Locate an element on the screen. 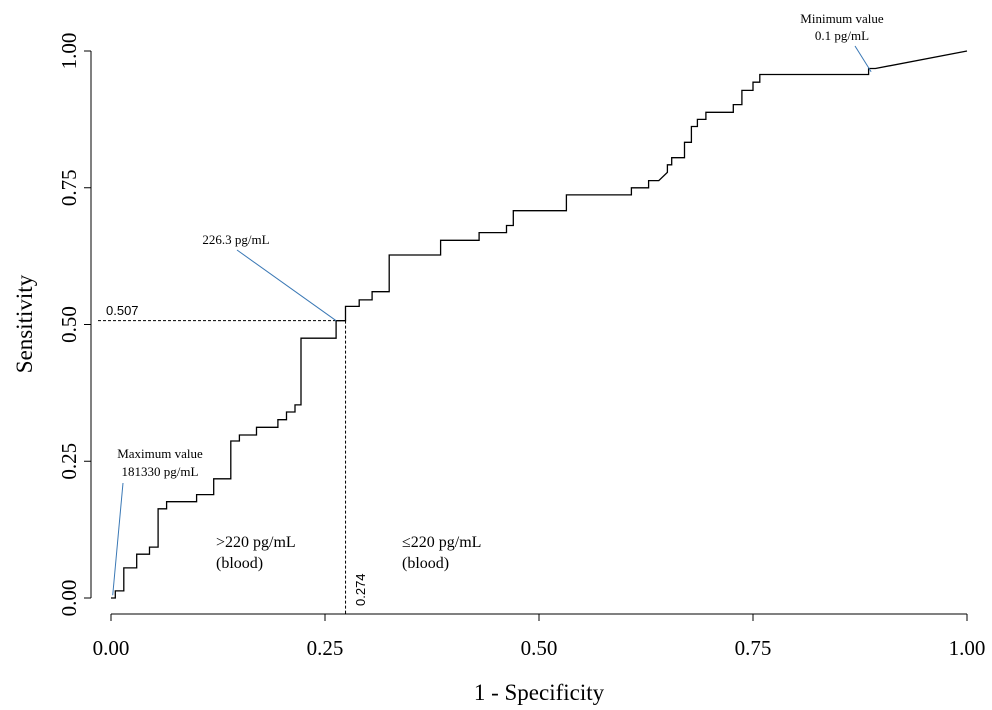 Image resolution: width=992 pixels, height=710 pixels. x-tick-label: 0.25 is located at coordinates (325, 648).